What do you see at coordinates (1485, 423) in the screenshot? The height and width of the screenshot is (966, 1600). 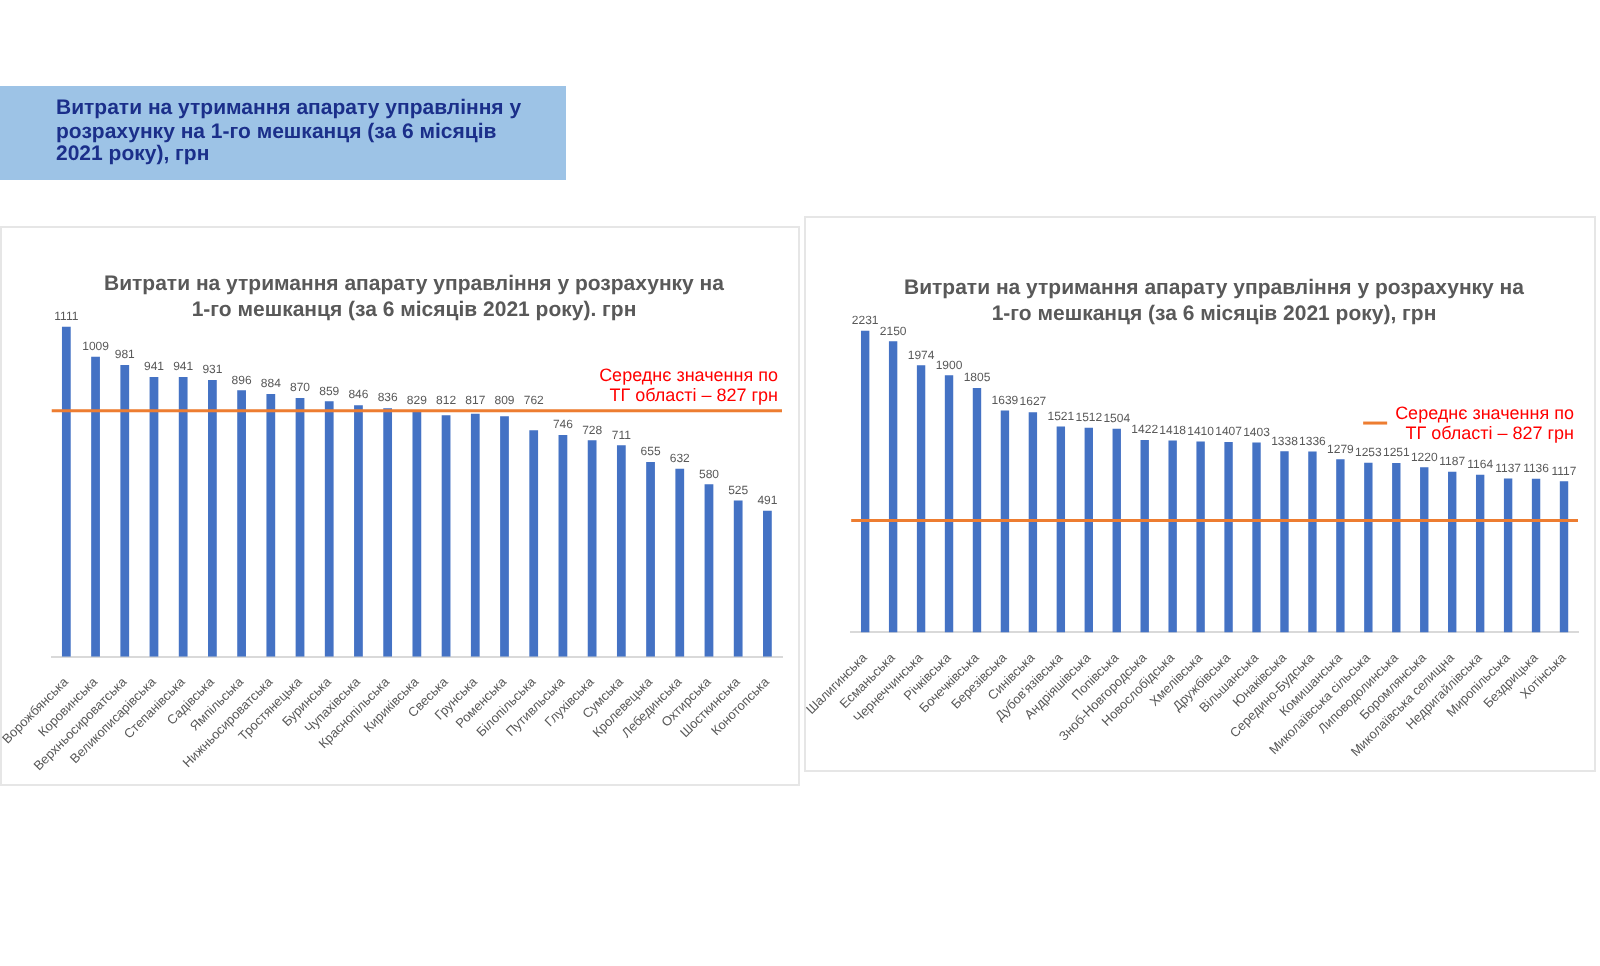 I see `legend-label: Середнє значення по ТГ області – 827 грн` at bounding box center [1485, 423].